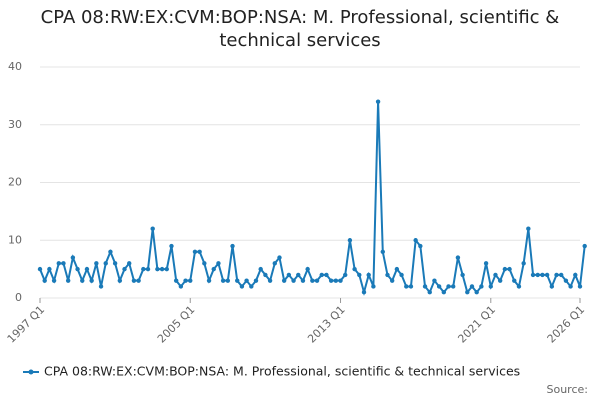  I want to click on x-tick-label: 2013 Q1, so click(326, 324).